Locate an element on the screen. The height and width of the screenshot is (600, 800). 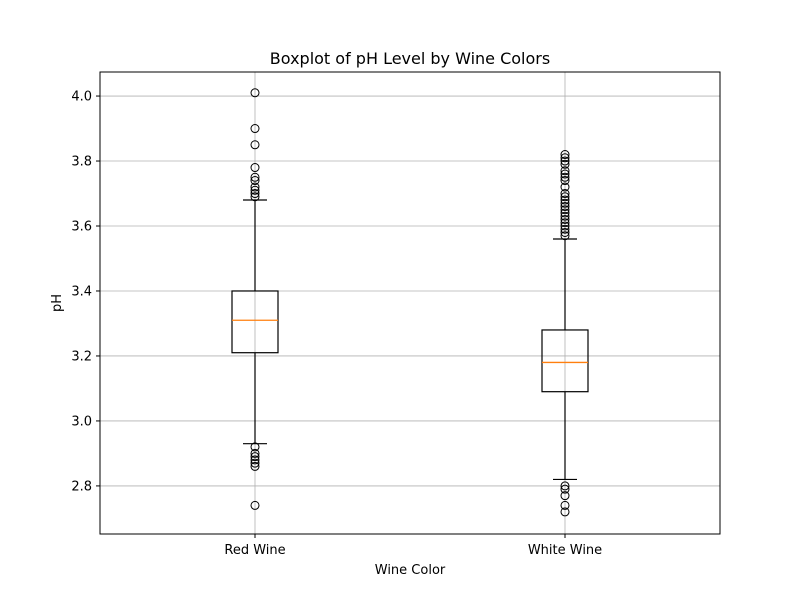
y-tick-label: 3.6 is located at coordinates (81, 227).